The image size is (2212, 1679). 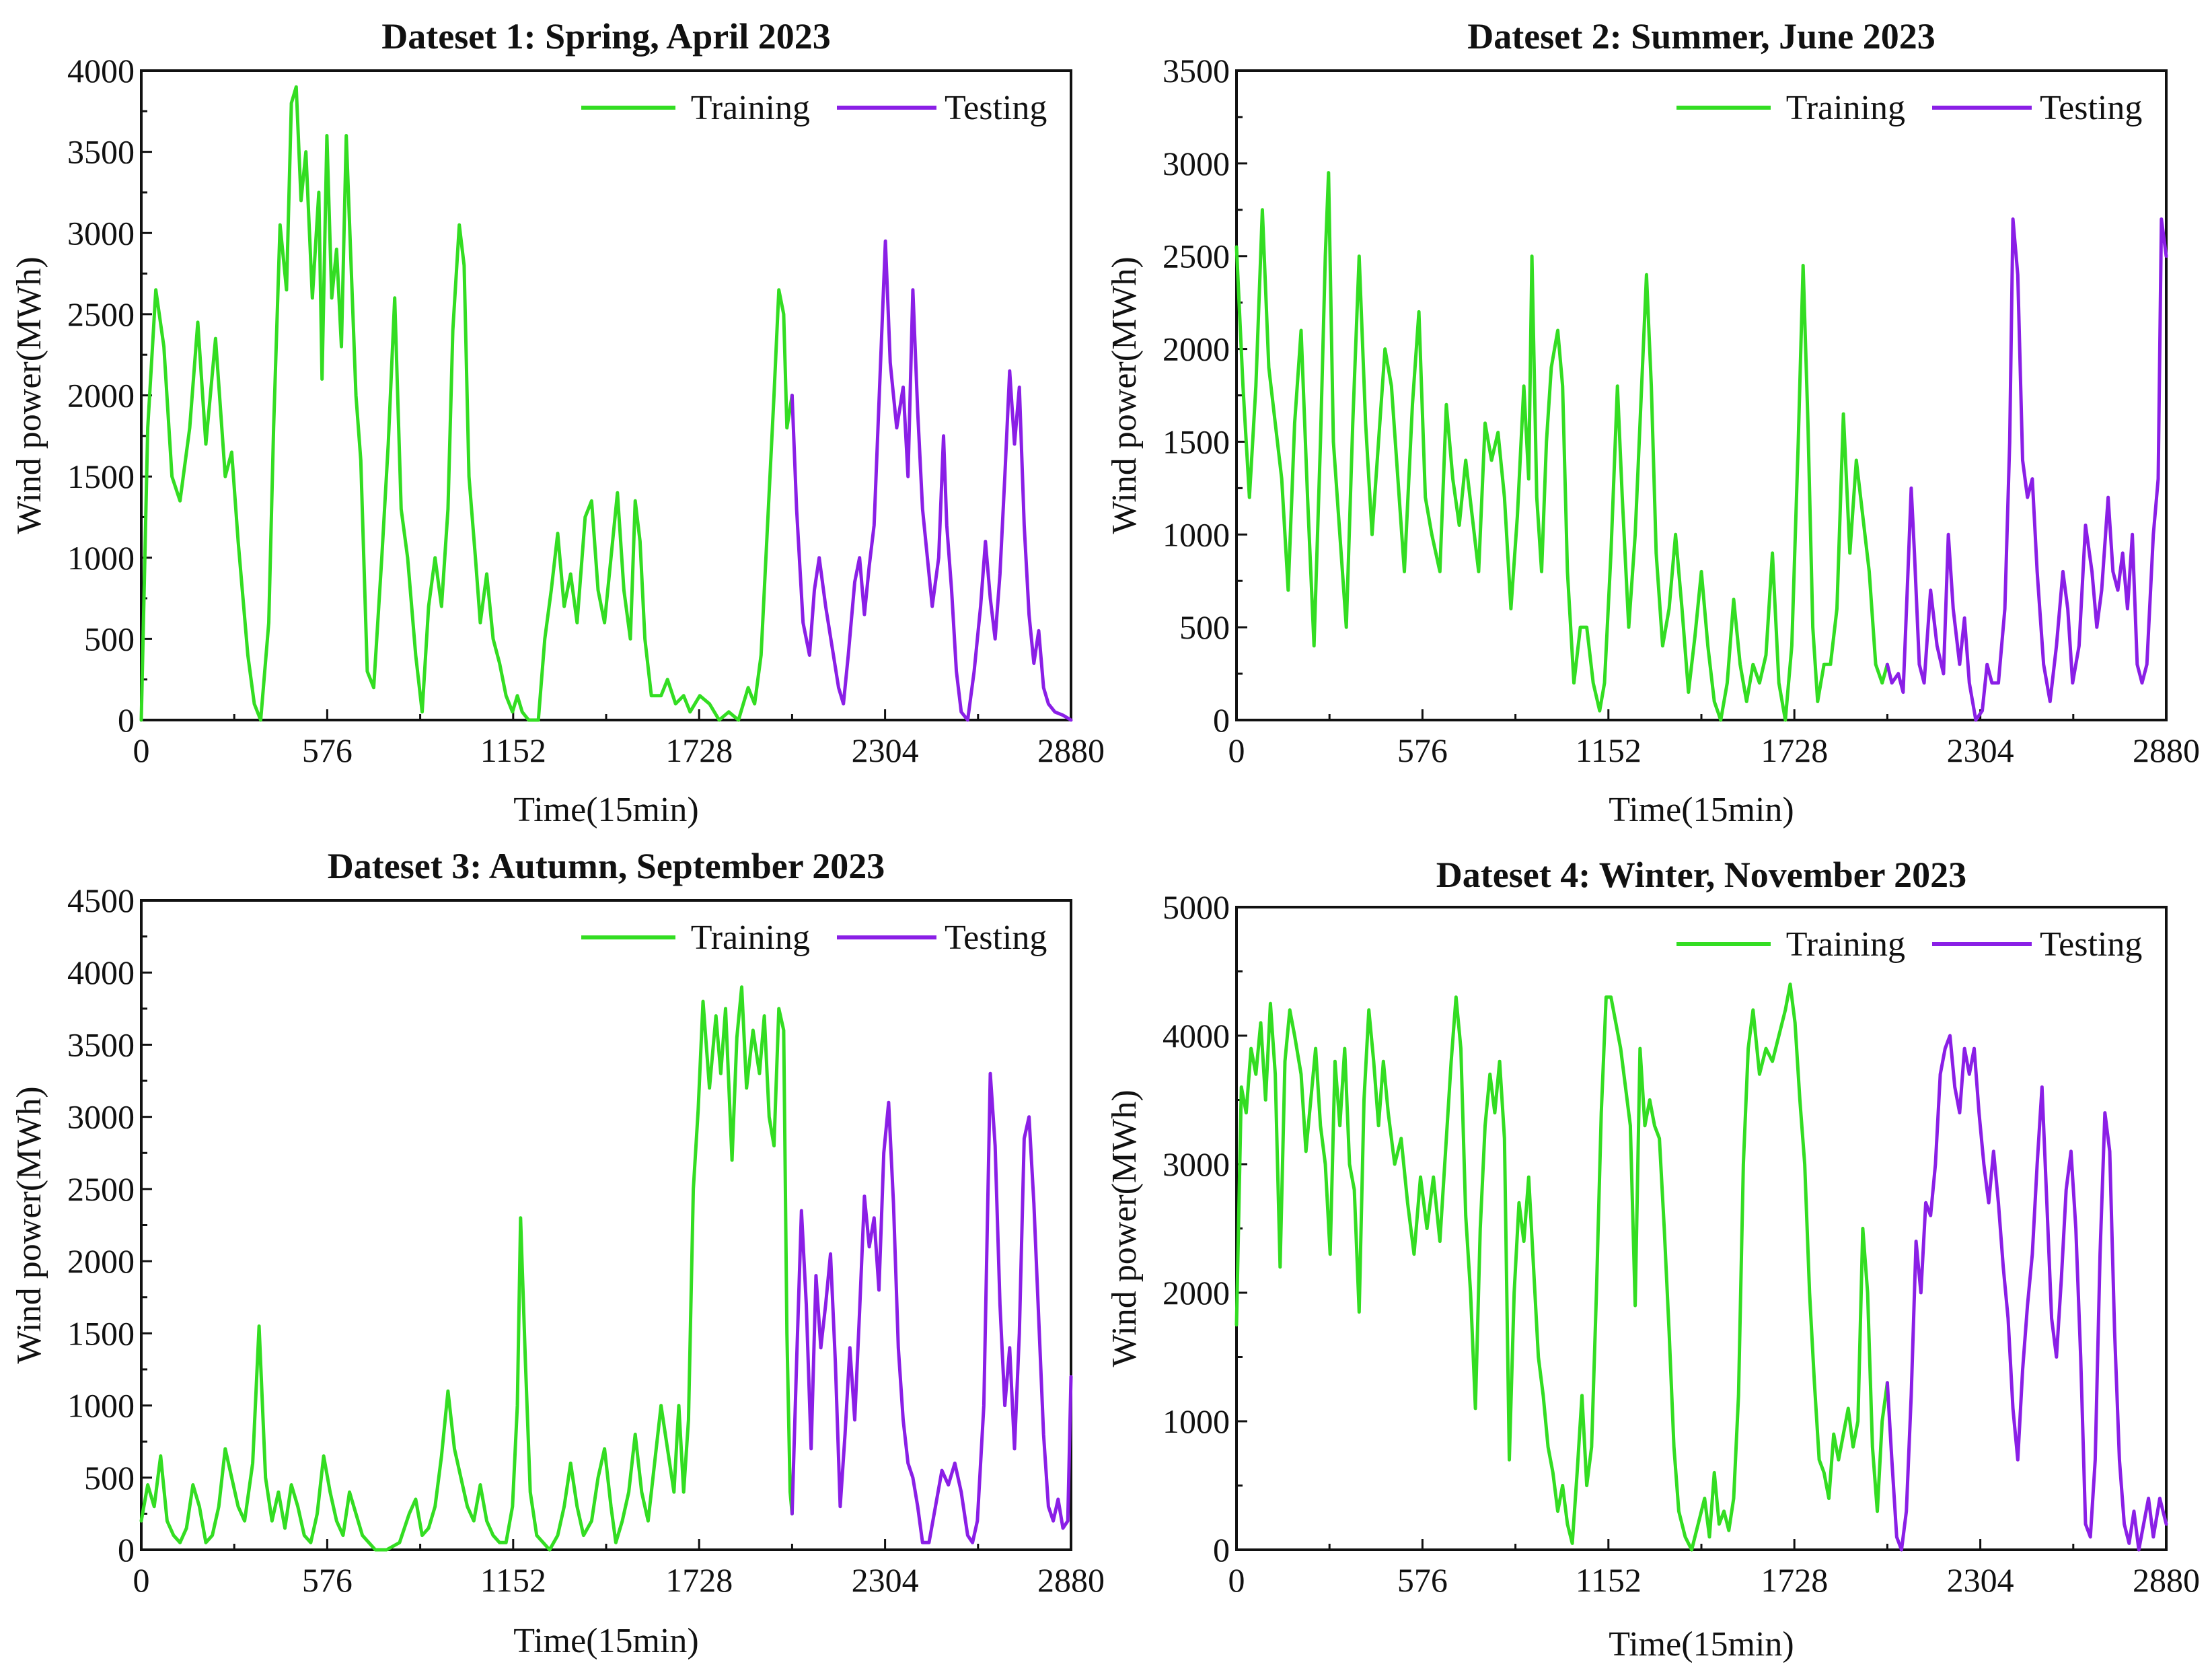 What do you see at coordinates (101, 558) in the screenshot?
I see `y-tick-label-1-2: 1000` at bounding box center [101, 558].